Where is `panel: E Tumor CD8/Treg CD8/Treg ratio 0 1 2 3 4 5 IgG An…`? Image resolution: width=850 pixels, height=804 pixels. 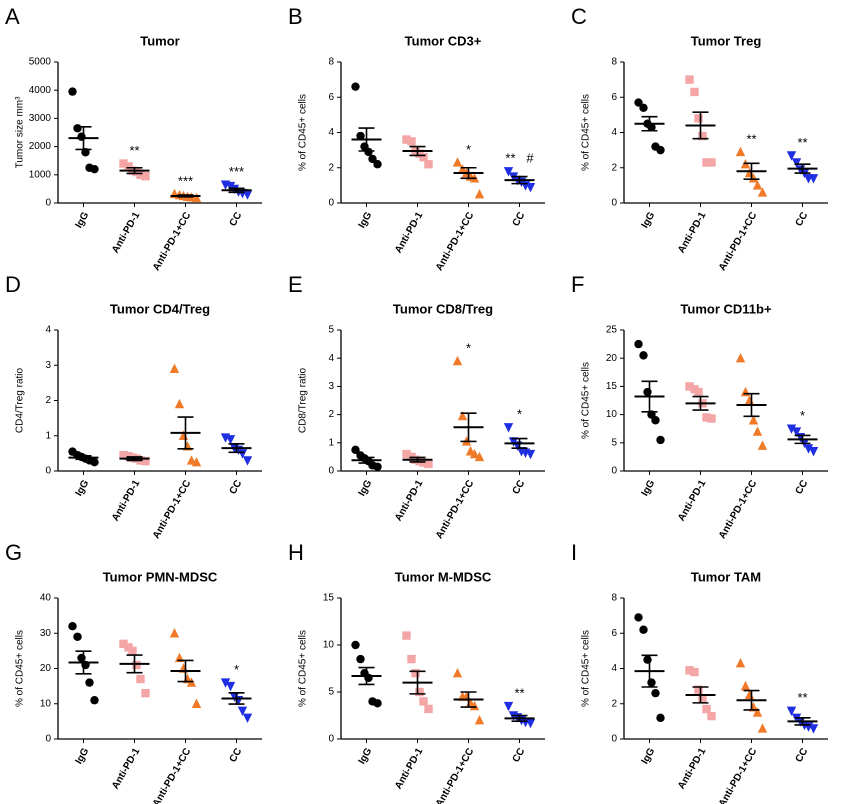
panel: E Tumor CD8/Treg CD8/Treg ratio 0 1 2 3 4 5 IgG An… is located at coordinates (416, 406).